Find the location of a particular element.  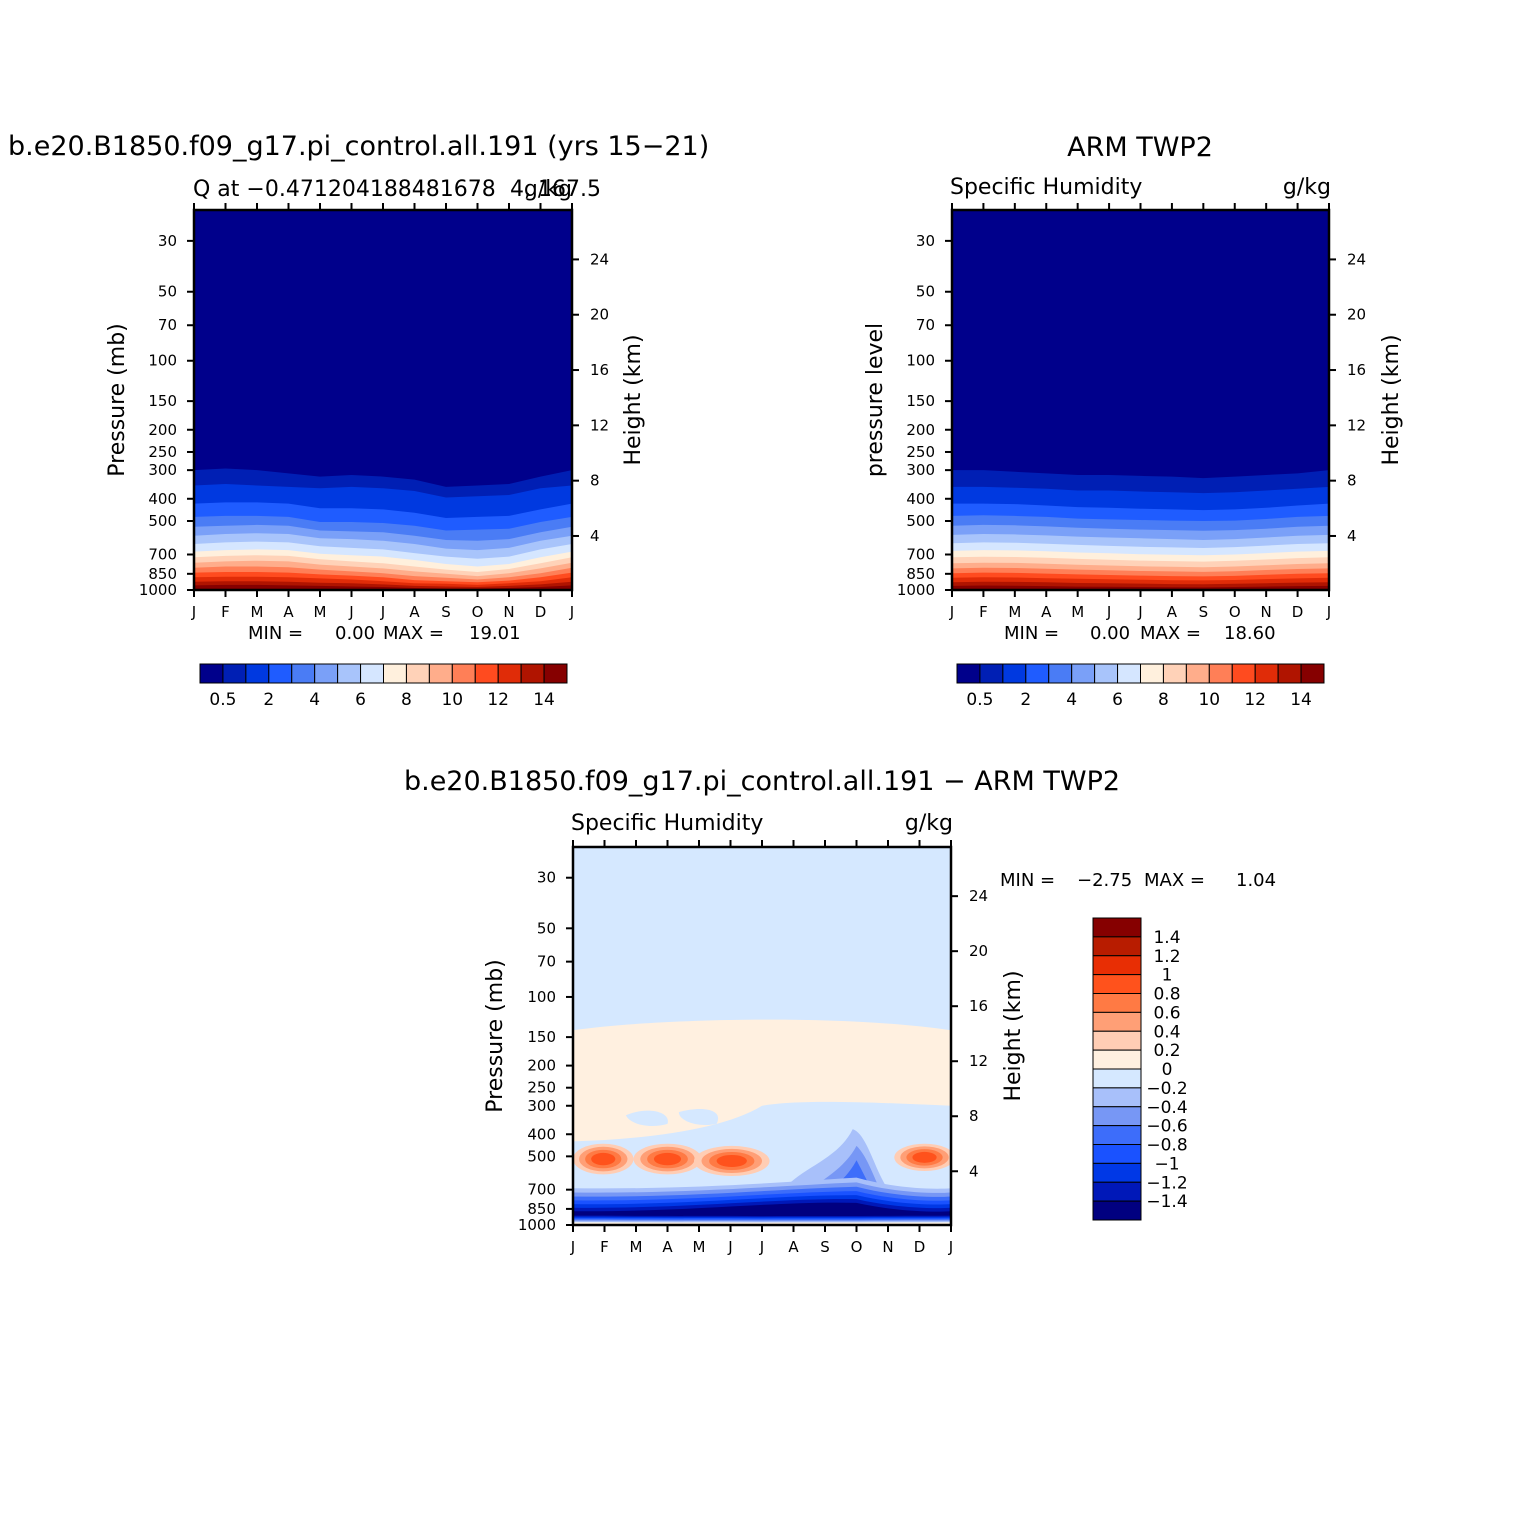

panel-diff-ylabel: Pressure (mb) is located at coordinates (495, 1036).